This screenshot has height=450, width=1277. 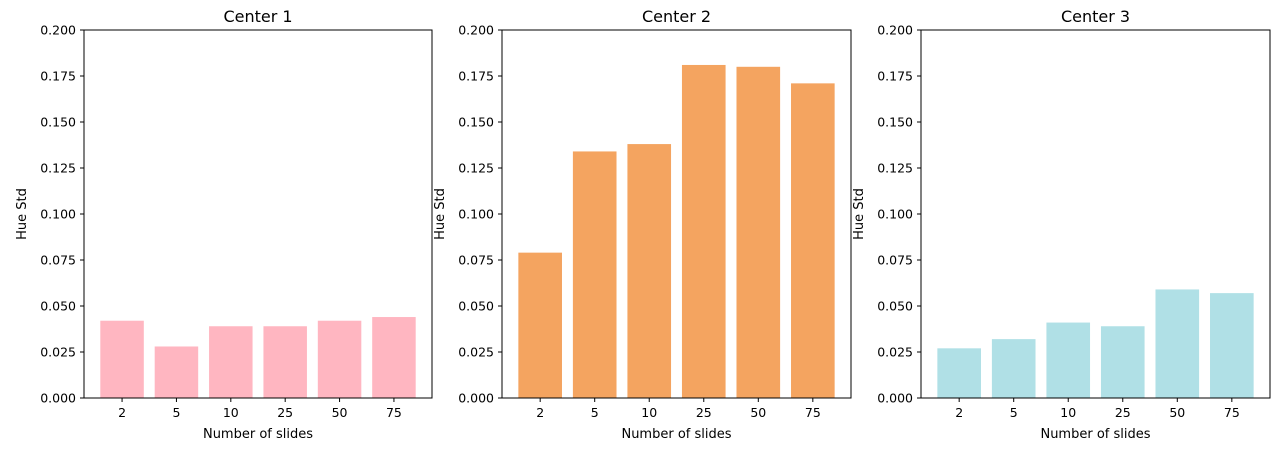 I want to click on chart-title: Center 1, so click(x=257, y=16).